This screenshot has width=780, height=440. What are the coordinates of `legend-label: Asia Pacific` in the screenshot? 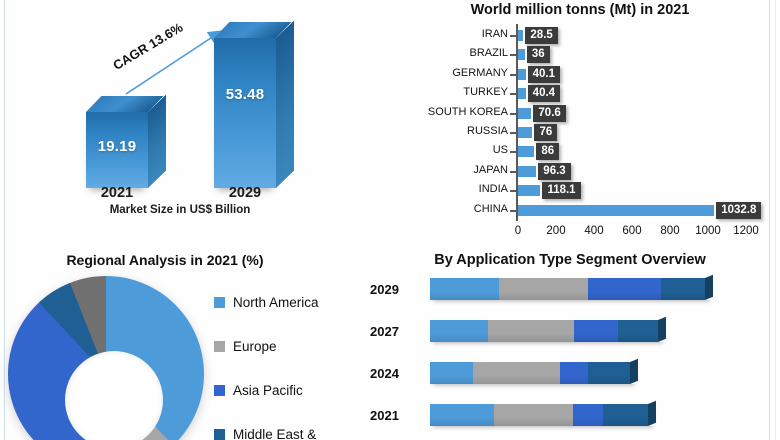 It's located at (268, 390).